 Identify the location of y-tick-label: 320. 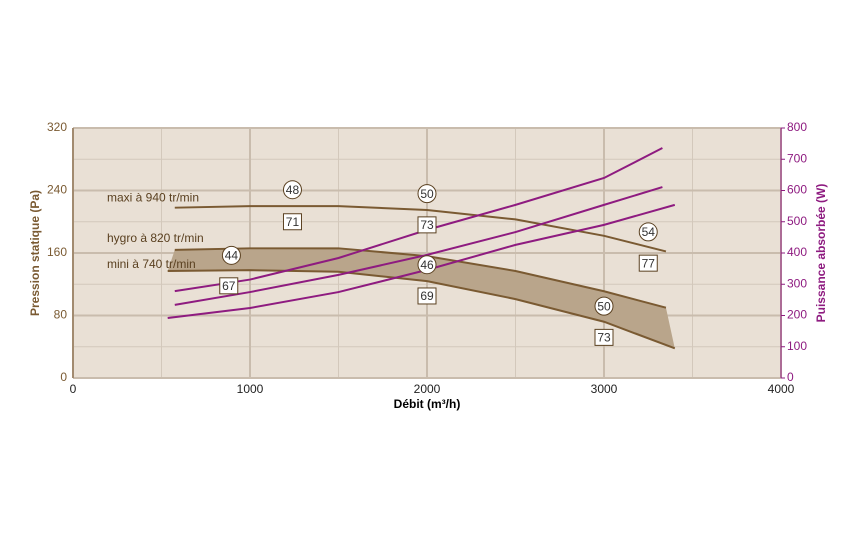
(57, 127).